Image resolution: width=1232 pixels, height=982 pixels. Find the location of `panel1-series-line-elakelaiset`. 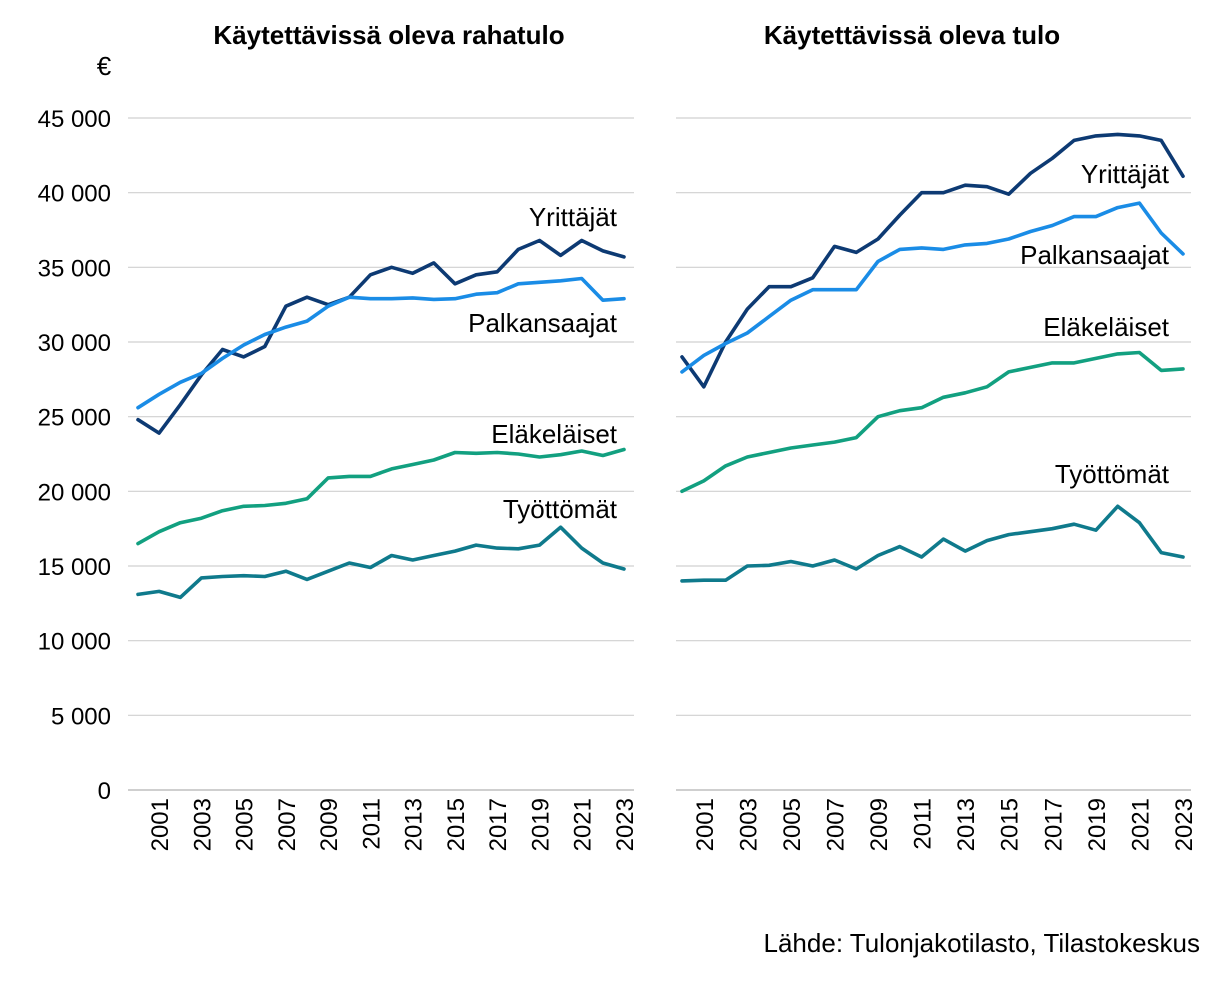

panel1-series-line-elakelaiset is located at coordinates (381, 496).